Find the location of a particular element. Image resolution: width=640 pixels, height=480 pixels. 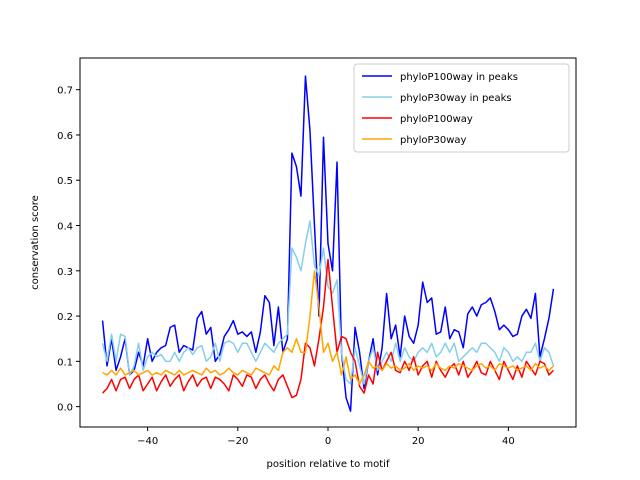

y-tick-label: 0.6 is located at coordinates (65, 136).